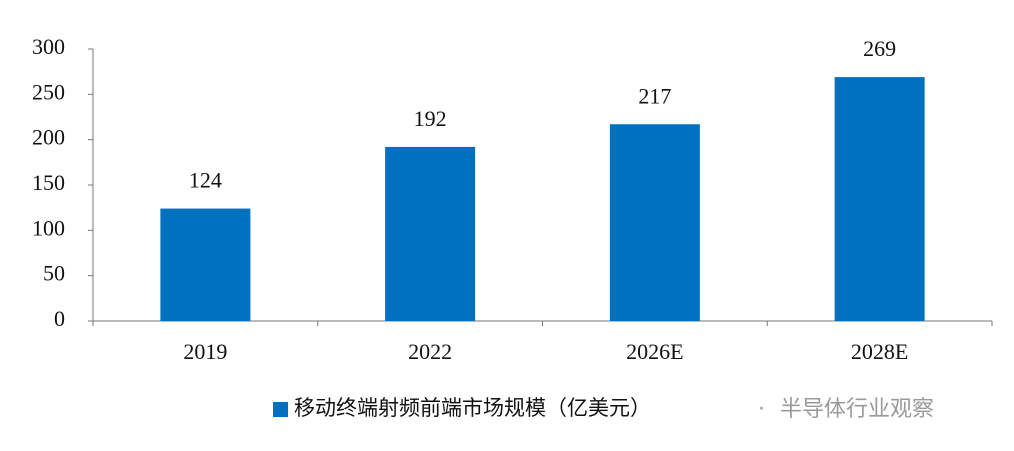  What do you see at coordinates (654, 95) in the screenshot?
I see `data-label: 217` at bounding box center [654, 95].